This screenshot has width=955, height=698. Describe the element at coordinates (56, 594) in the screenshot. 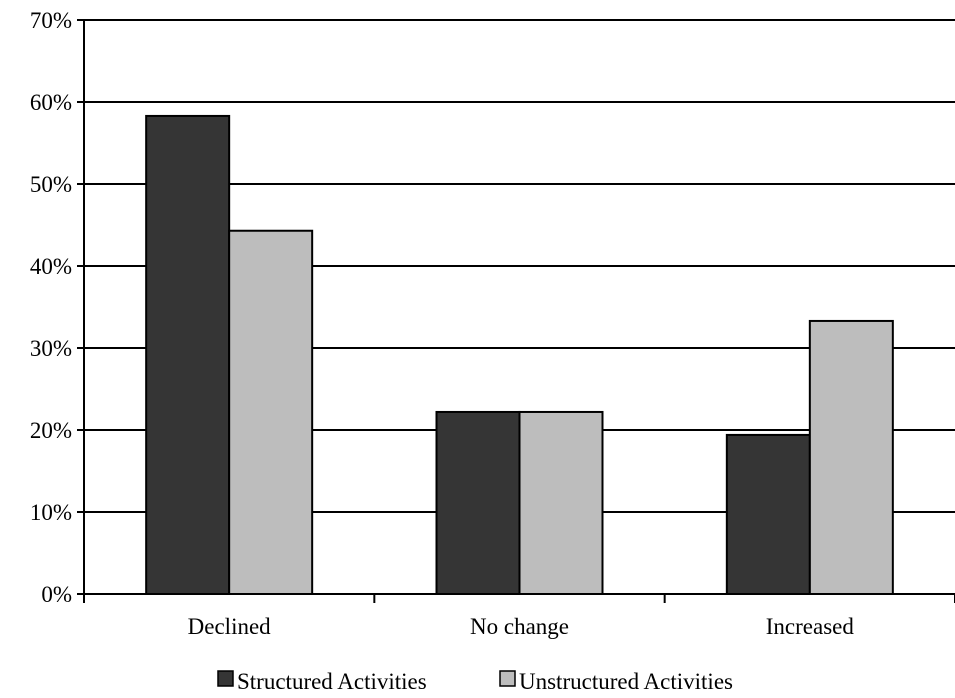

I see `y-tick-label-0: 0%` at that location.